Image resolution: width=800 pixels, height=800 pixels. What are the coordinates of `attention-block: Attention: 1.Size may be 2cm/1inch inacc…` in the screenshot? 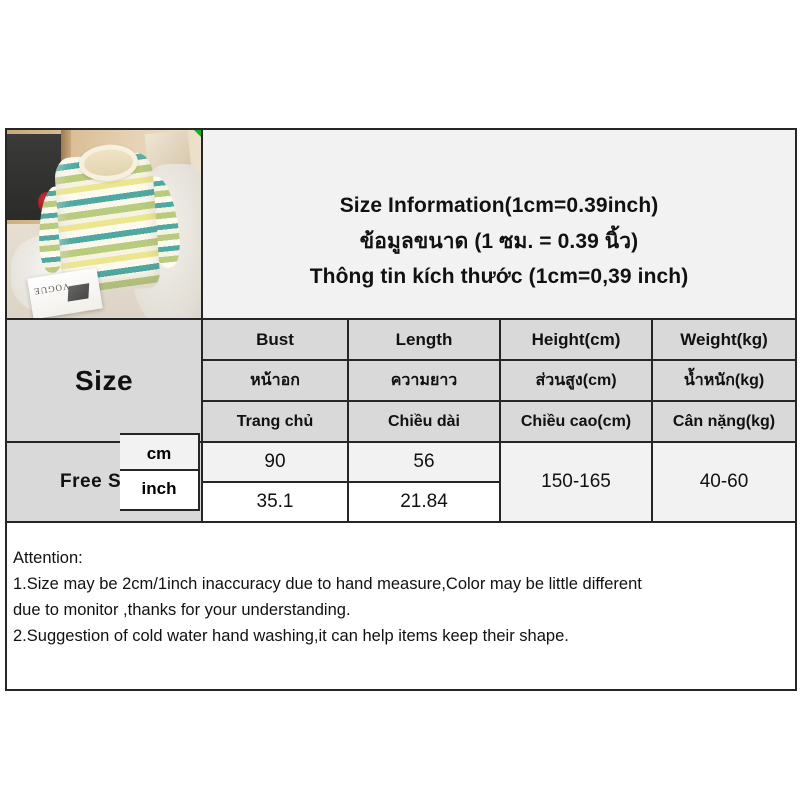 It's located at (401, 597).